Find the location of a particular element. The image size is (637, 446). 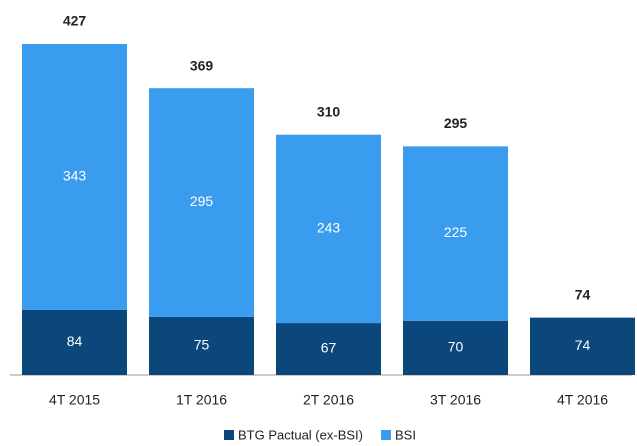

x-tick-label: 2T 2016 is located at coordinates (328, 400).